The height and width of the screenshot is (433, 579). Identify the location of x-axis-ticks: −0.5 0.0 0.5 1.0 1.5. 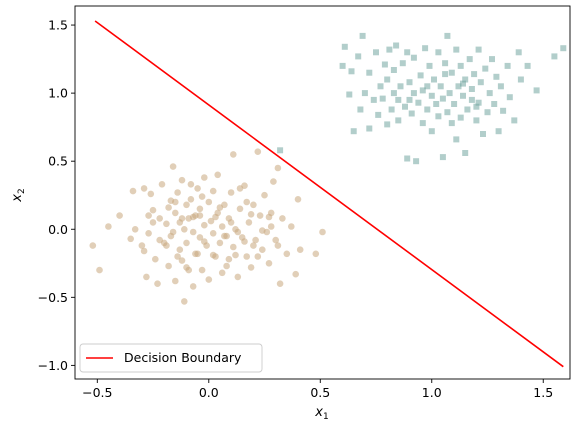
(317, 389).